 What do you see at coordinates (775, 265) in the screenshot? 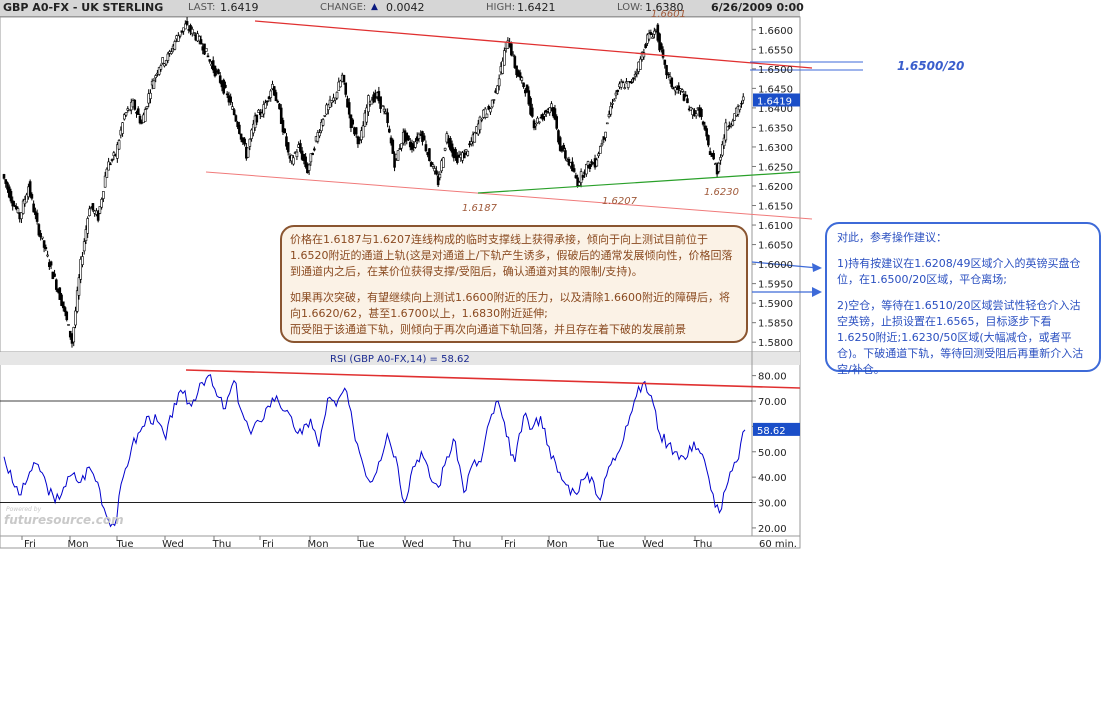
I see `price-tick-label: 1.6000` at bounding box center [775, 265].